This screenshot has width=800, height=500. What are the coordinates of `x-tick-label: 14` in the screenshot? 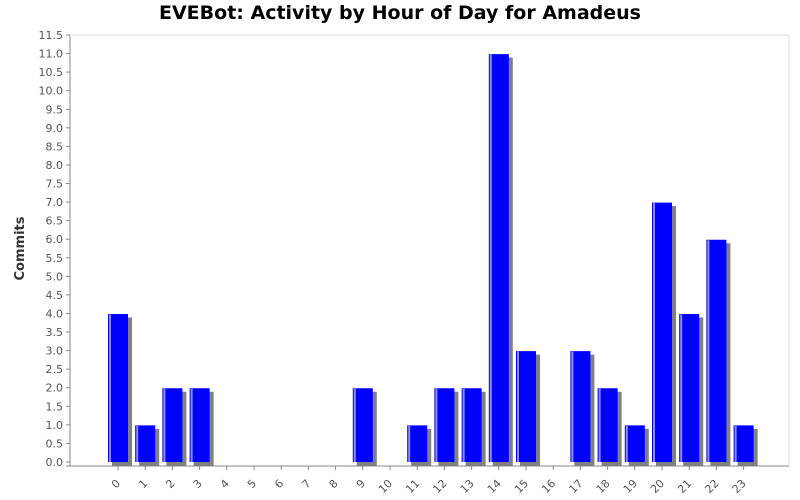 It's located at (494, 486).